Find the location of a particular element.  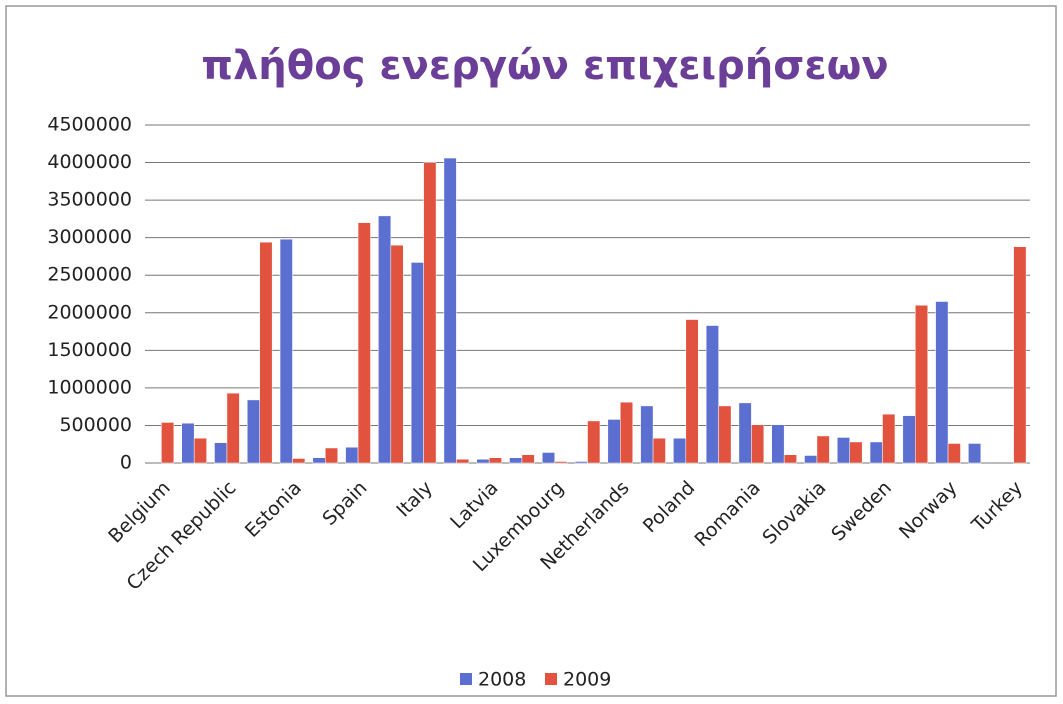

y-tick-label: 4000000 is located at coordinates (89, 162).